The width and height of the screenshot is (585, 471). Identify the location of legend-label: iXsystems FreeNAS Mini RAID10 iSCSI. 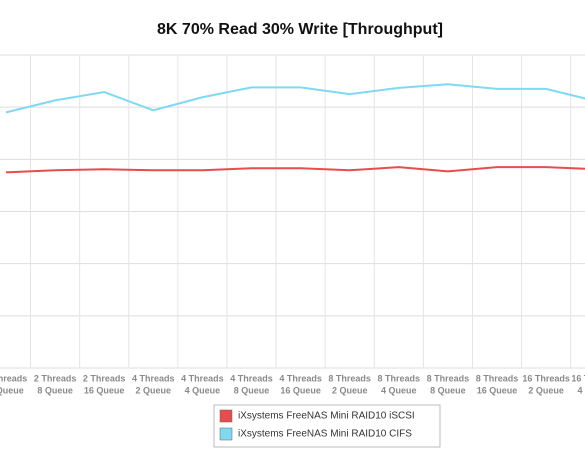
(326, 416).